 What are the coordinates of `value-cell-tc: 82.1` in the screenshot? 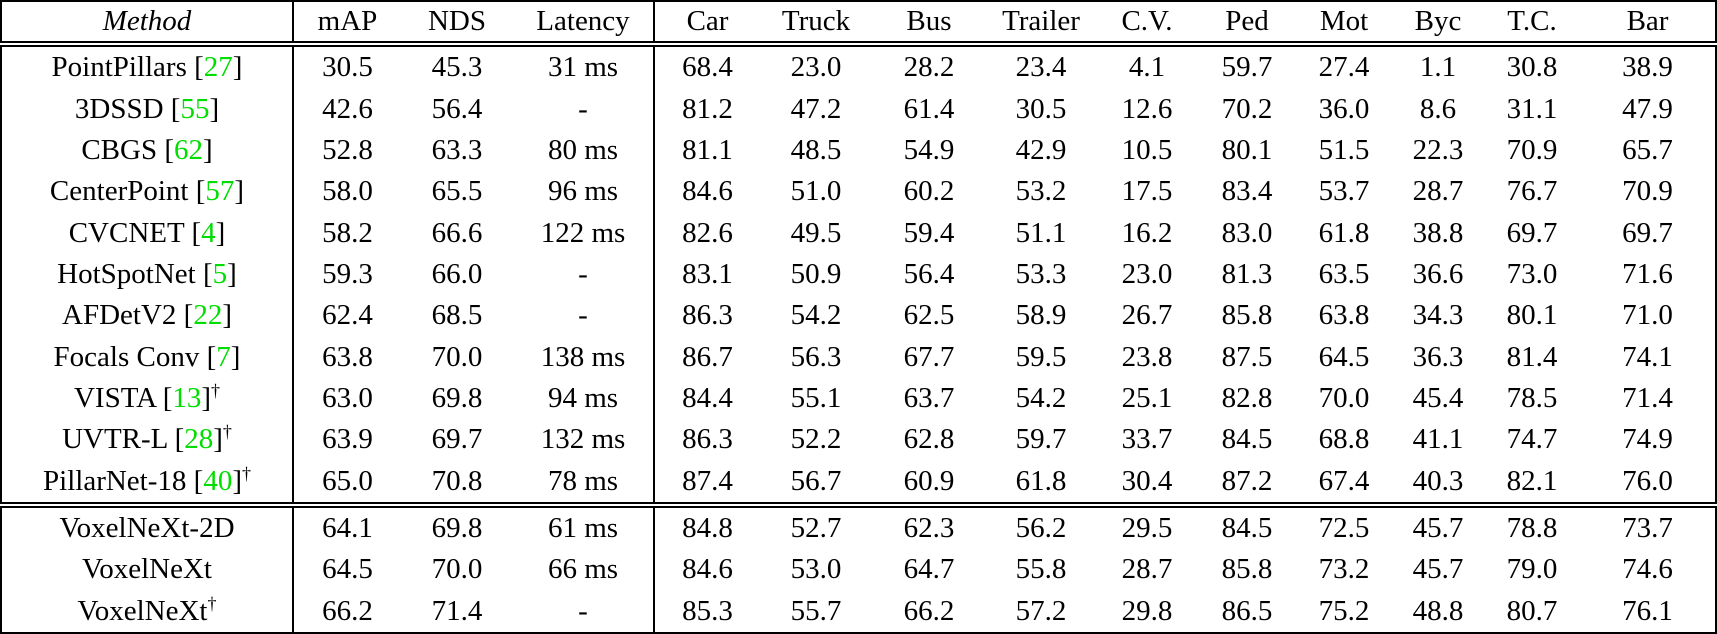 It's located at (1532, 480).